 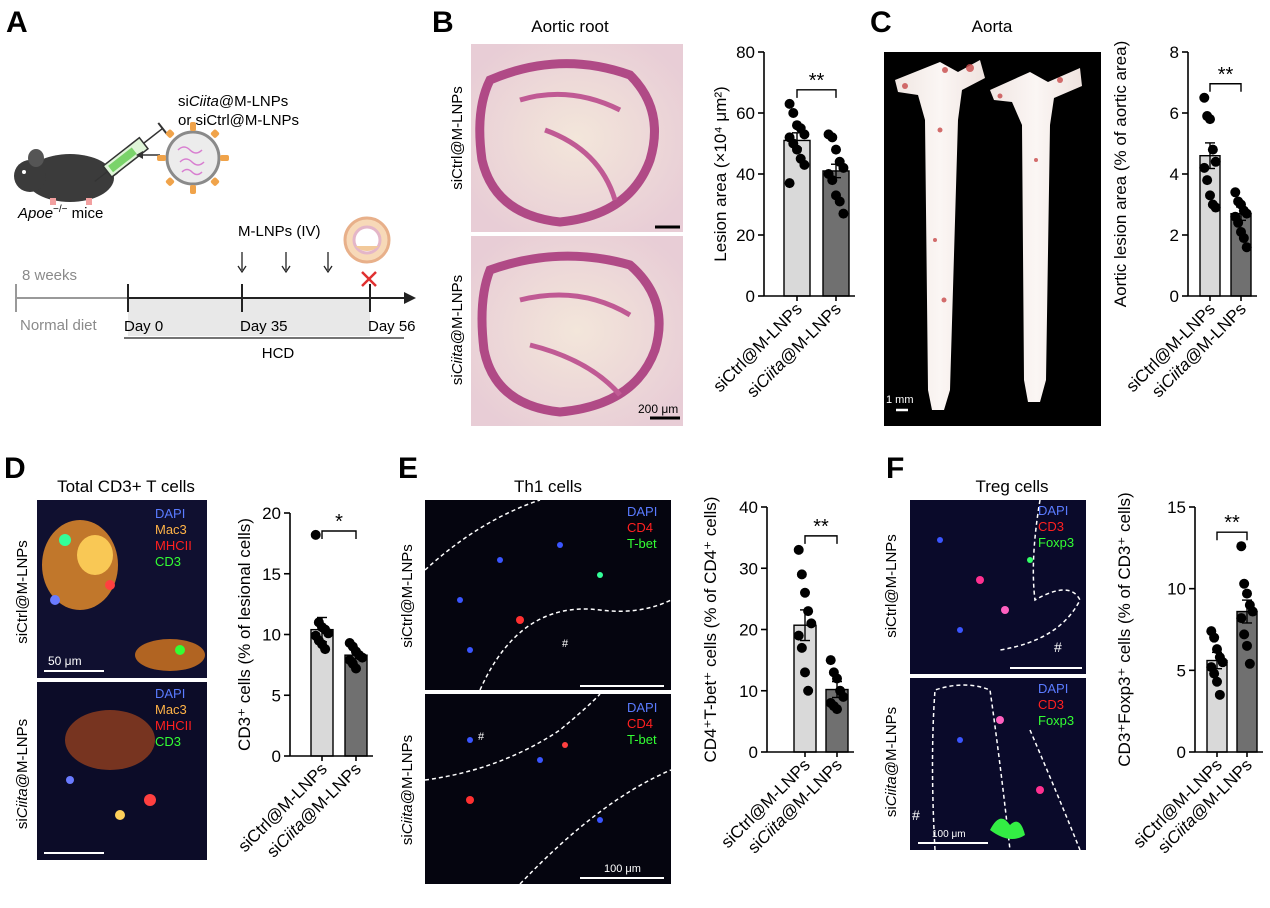 I want to click on hash-mark-e2: #, so click(x=481, y=737).